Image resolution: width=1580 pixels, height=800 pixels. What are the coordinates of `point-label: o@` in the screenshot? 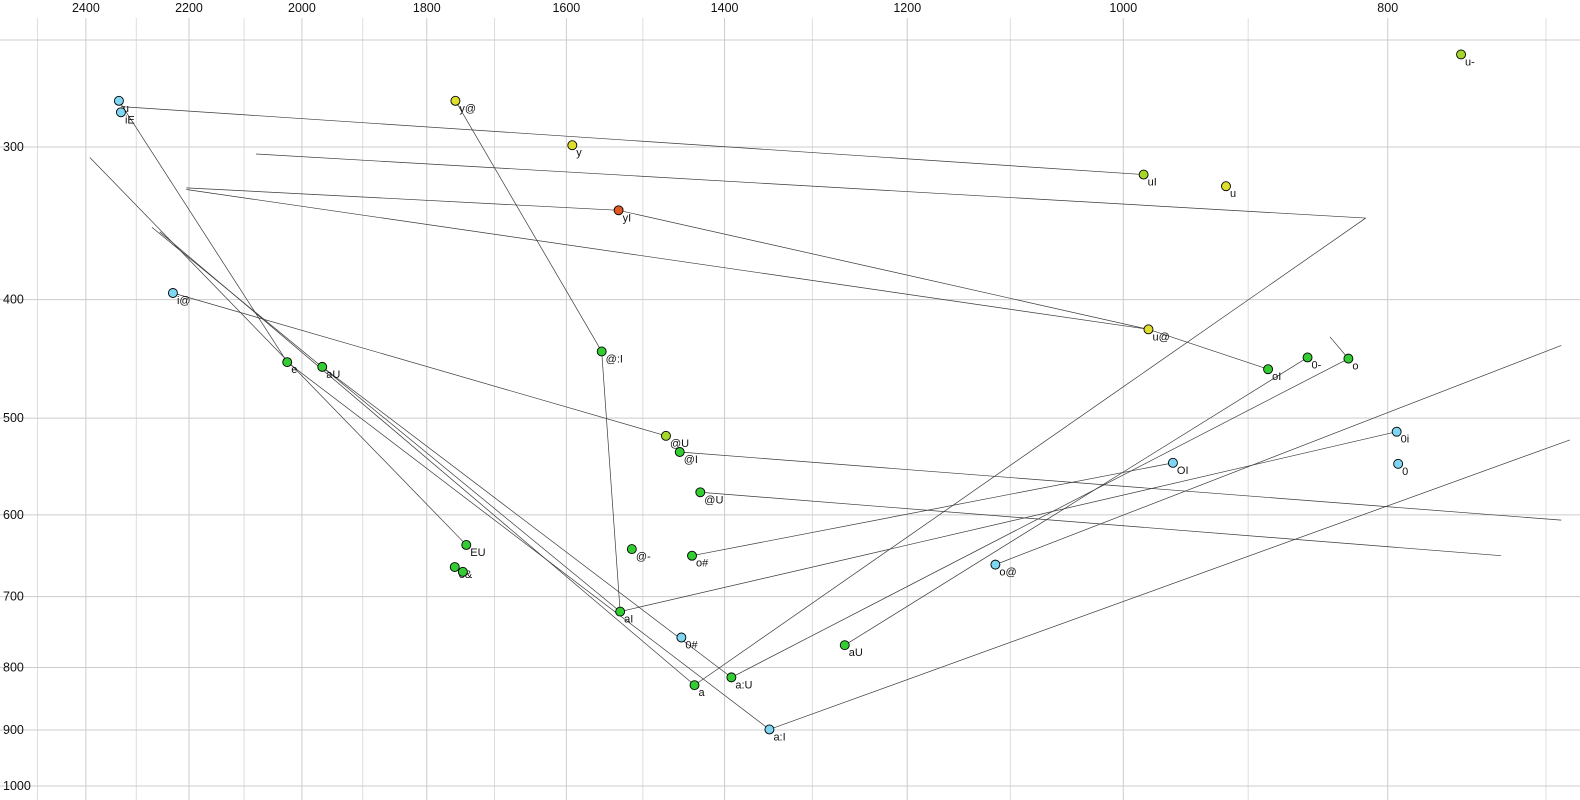 It's located at (1007, 573).